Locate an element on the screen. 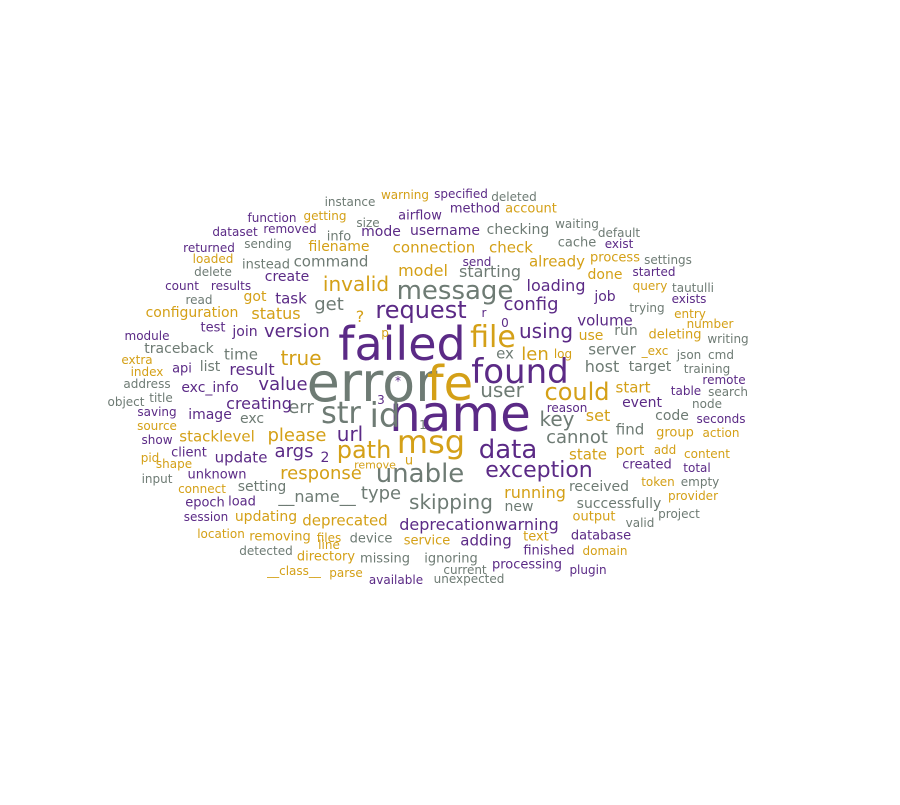 The width and height of the screenshot is (900, 805). word-37: loading is located at coordinates (556, 285).